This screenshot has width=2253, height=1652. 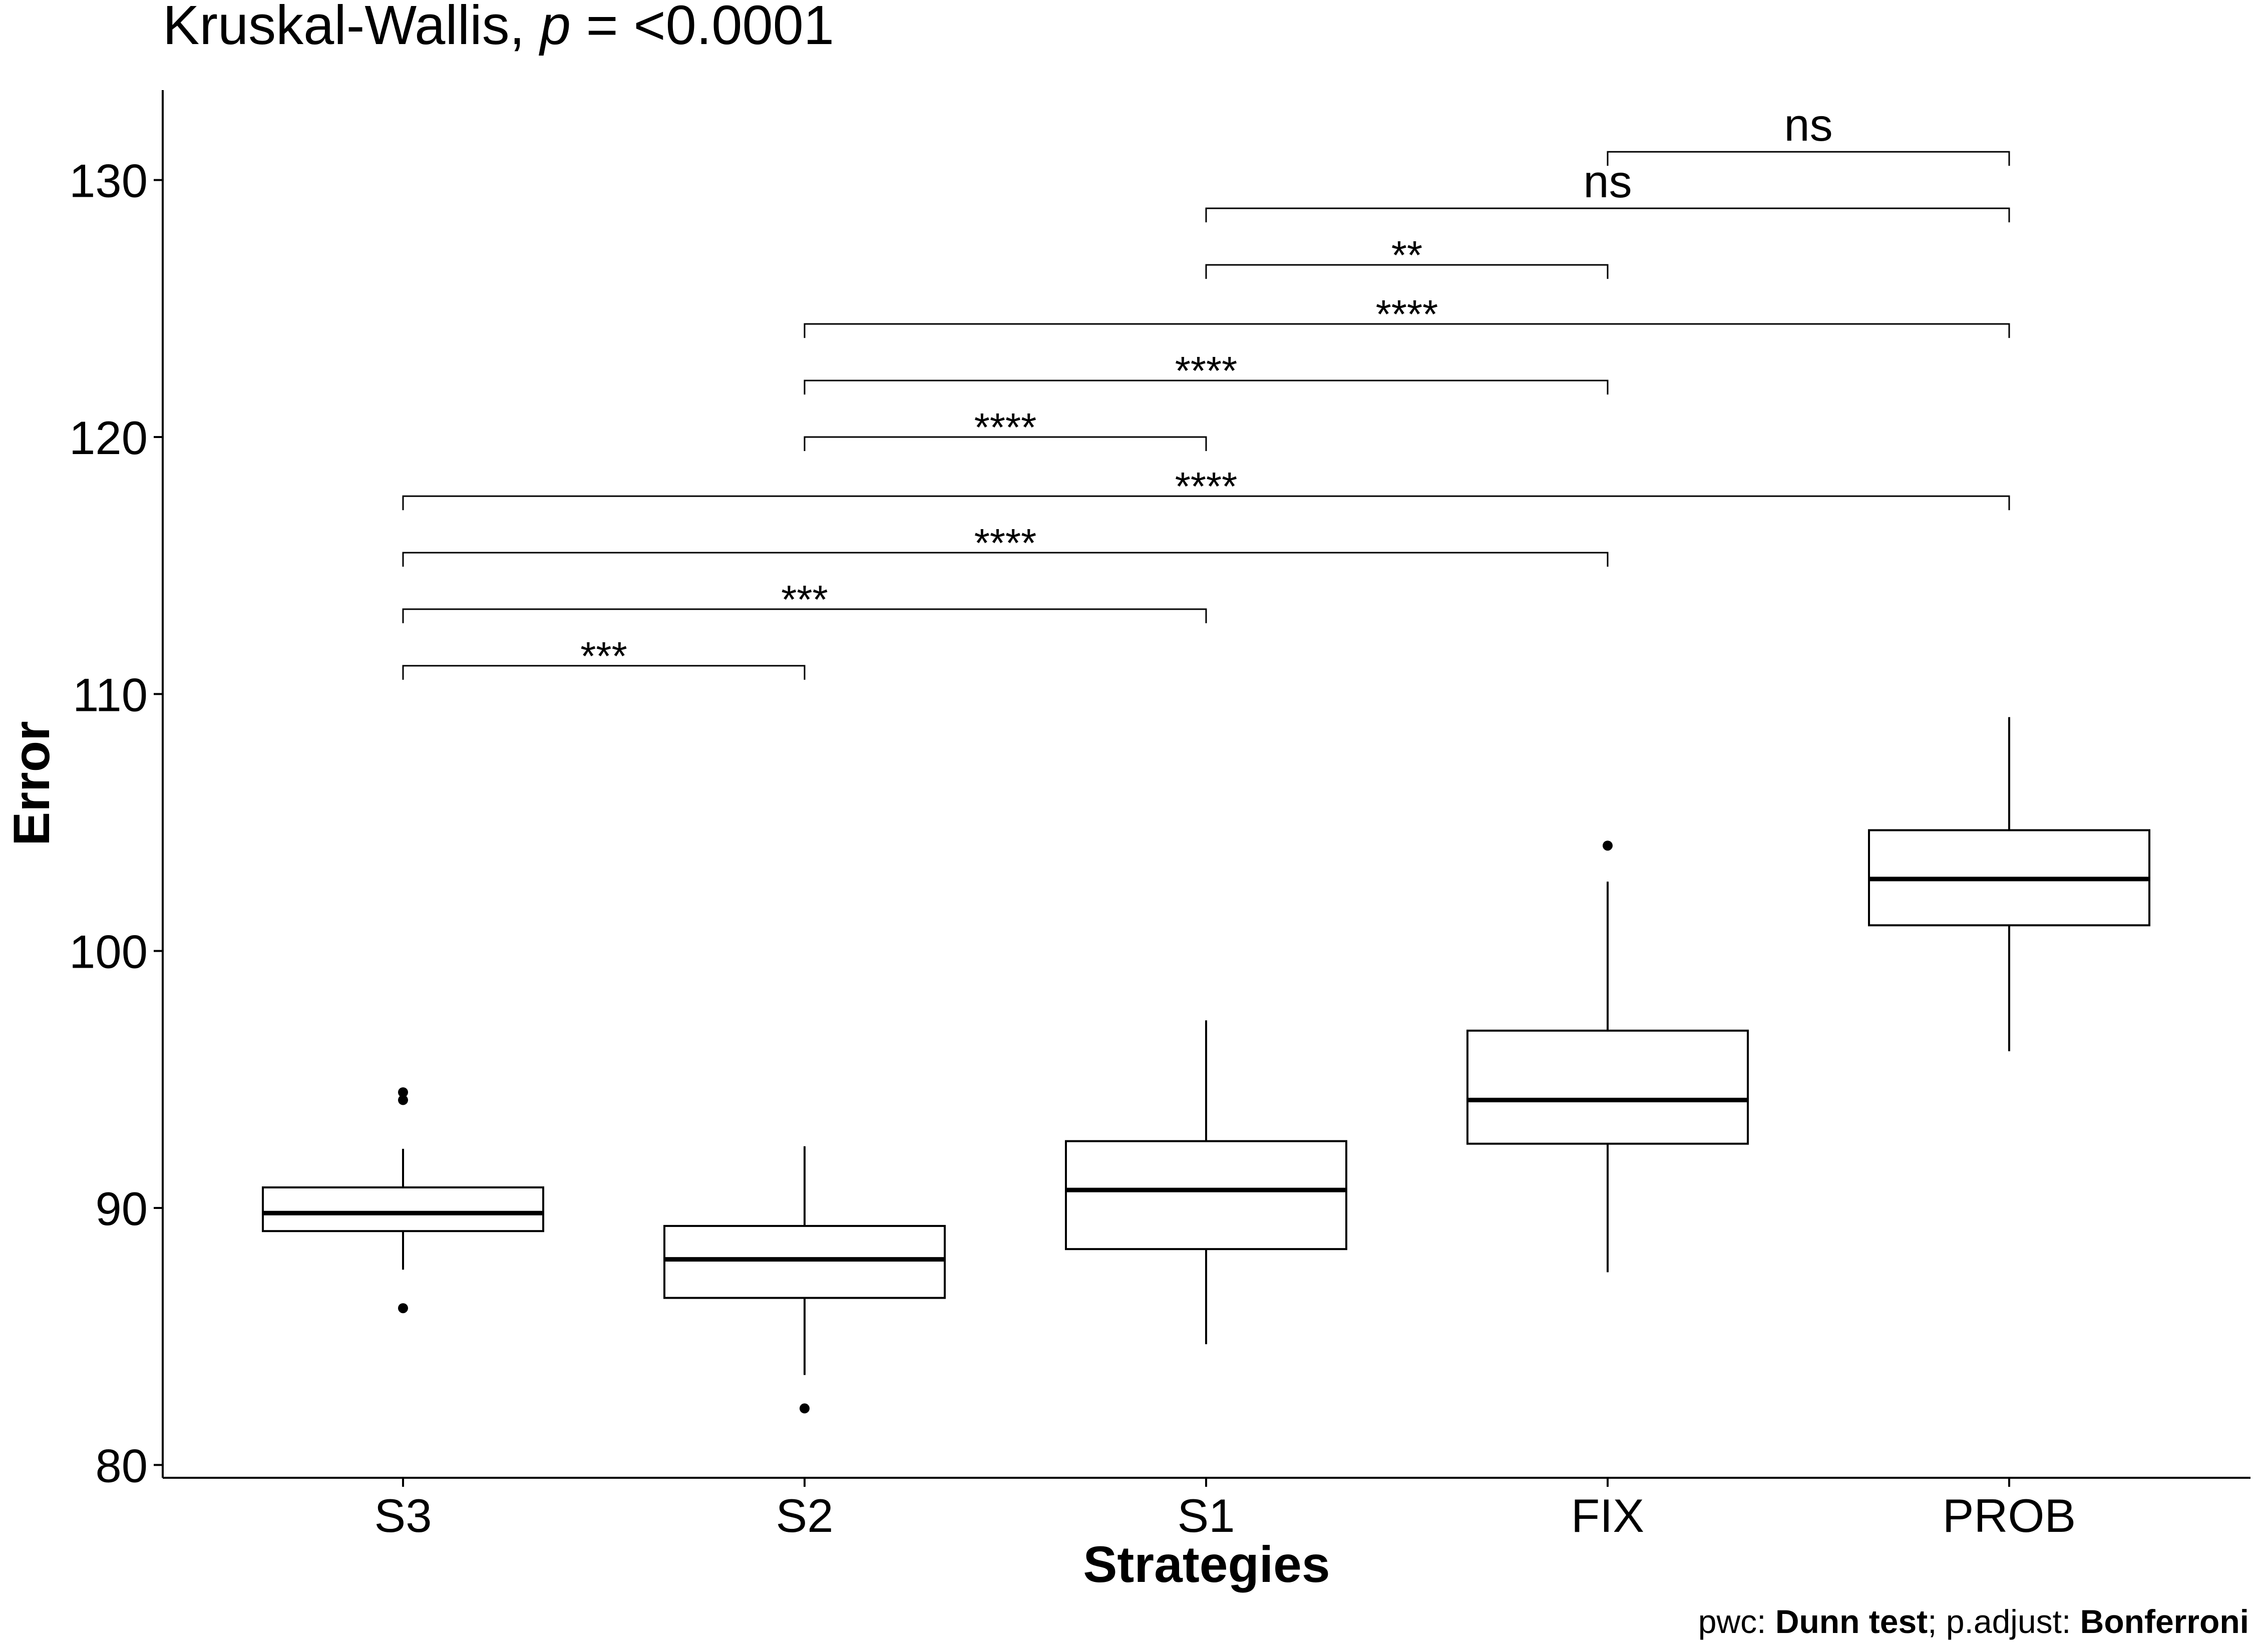 What do you see at coordinates (109, 952) in the screenshot?
I see `y-tick-label: 100` at bounding box center [109, 952].